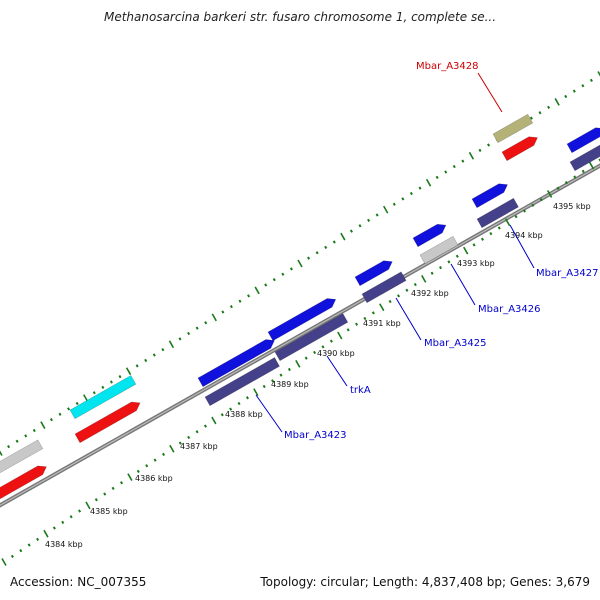  I want to click on gene-label-mbar-a3423-leader, so click(269, 413).